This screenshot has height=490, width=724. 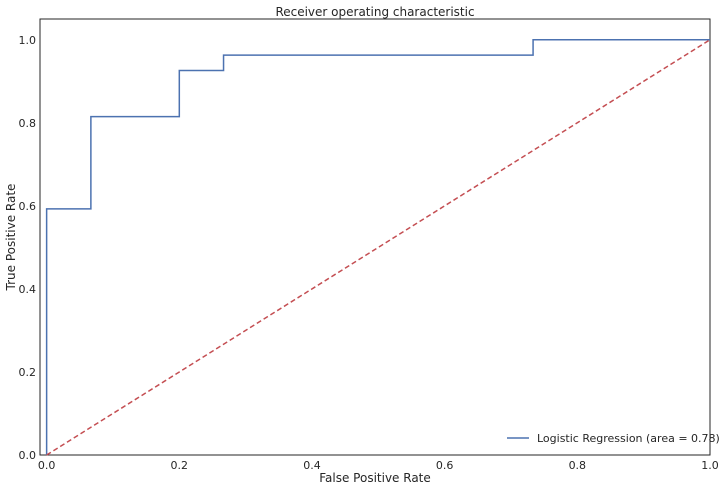 What do you see at coordinates (578, 465) in the screenshot?
I see `x-tick-label: 0.8` at bounding box center [578, 465].